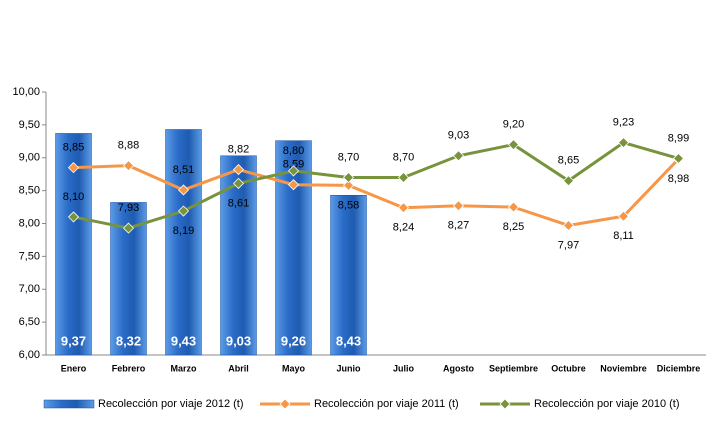 Image resolution: width=716 pixels, height=427 pixels. What do you see at coordinates (29, 158) in the screenshot?
I see `y-tick-label: 9,00` at bounding box center [29, 158].